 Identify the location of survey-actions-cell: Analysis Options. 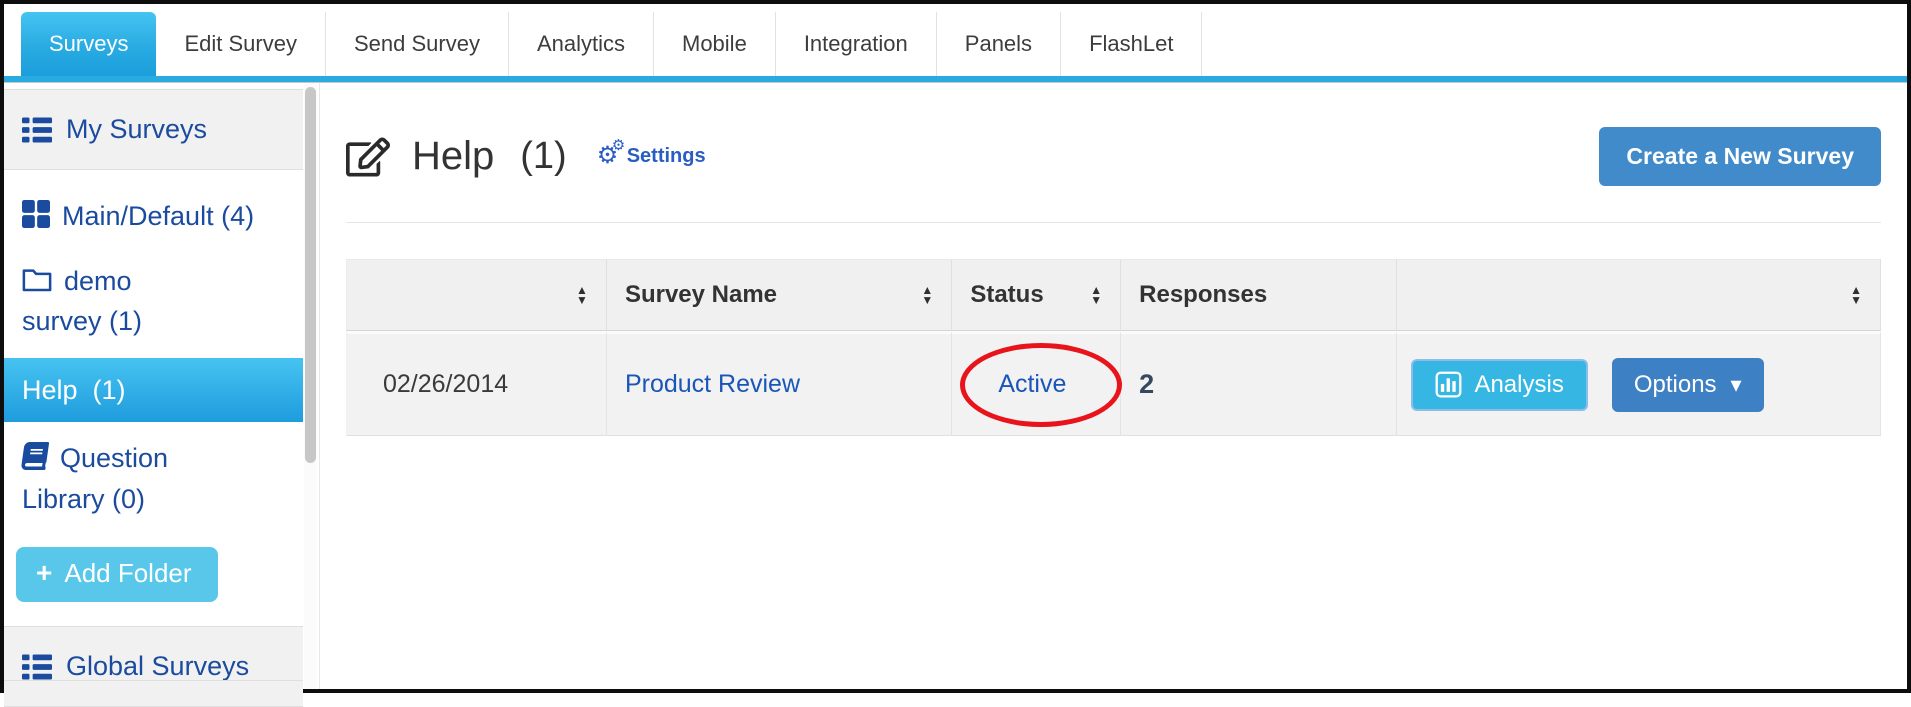
(1639, 383).